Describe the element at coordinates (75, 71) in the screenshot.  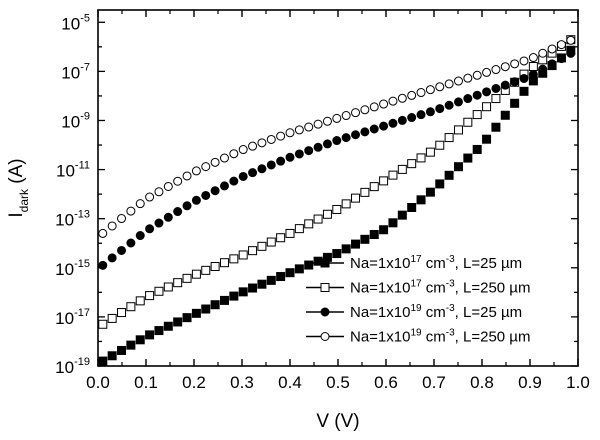
I see `y-tick-label: 10⁻⁷` at that location.